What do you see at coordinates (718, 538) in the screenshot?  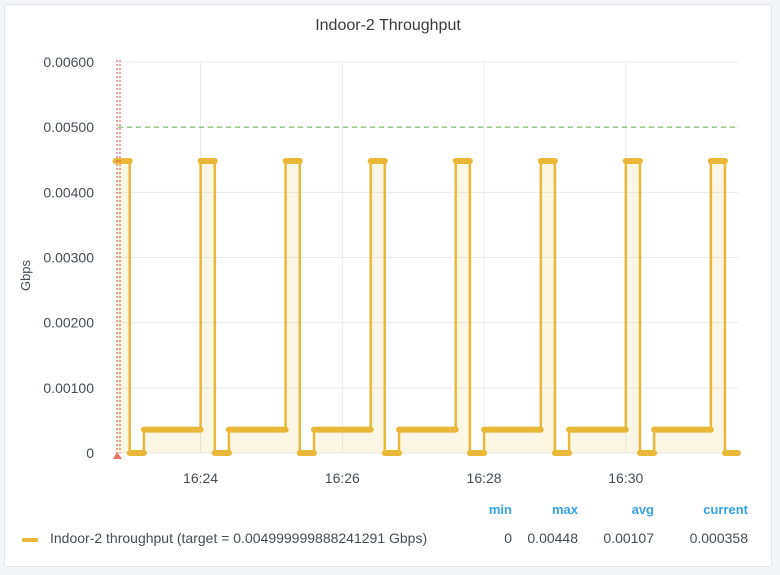 I see `stat-value-current: 0.000358` at bounding box center [718, 538].